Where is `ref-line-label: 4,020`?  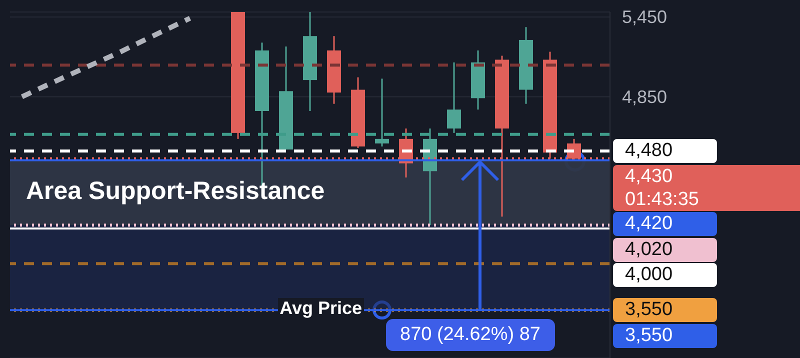 ref-line-label: 4,020 is located at coordinates (649, 250).